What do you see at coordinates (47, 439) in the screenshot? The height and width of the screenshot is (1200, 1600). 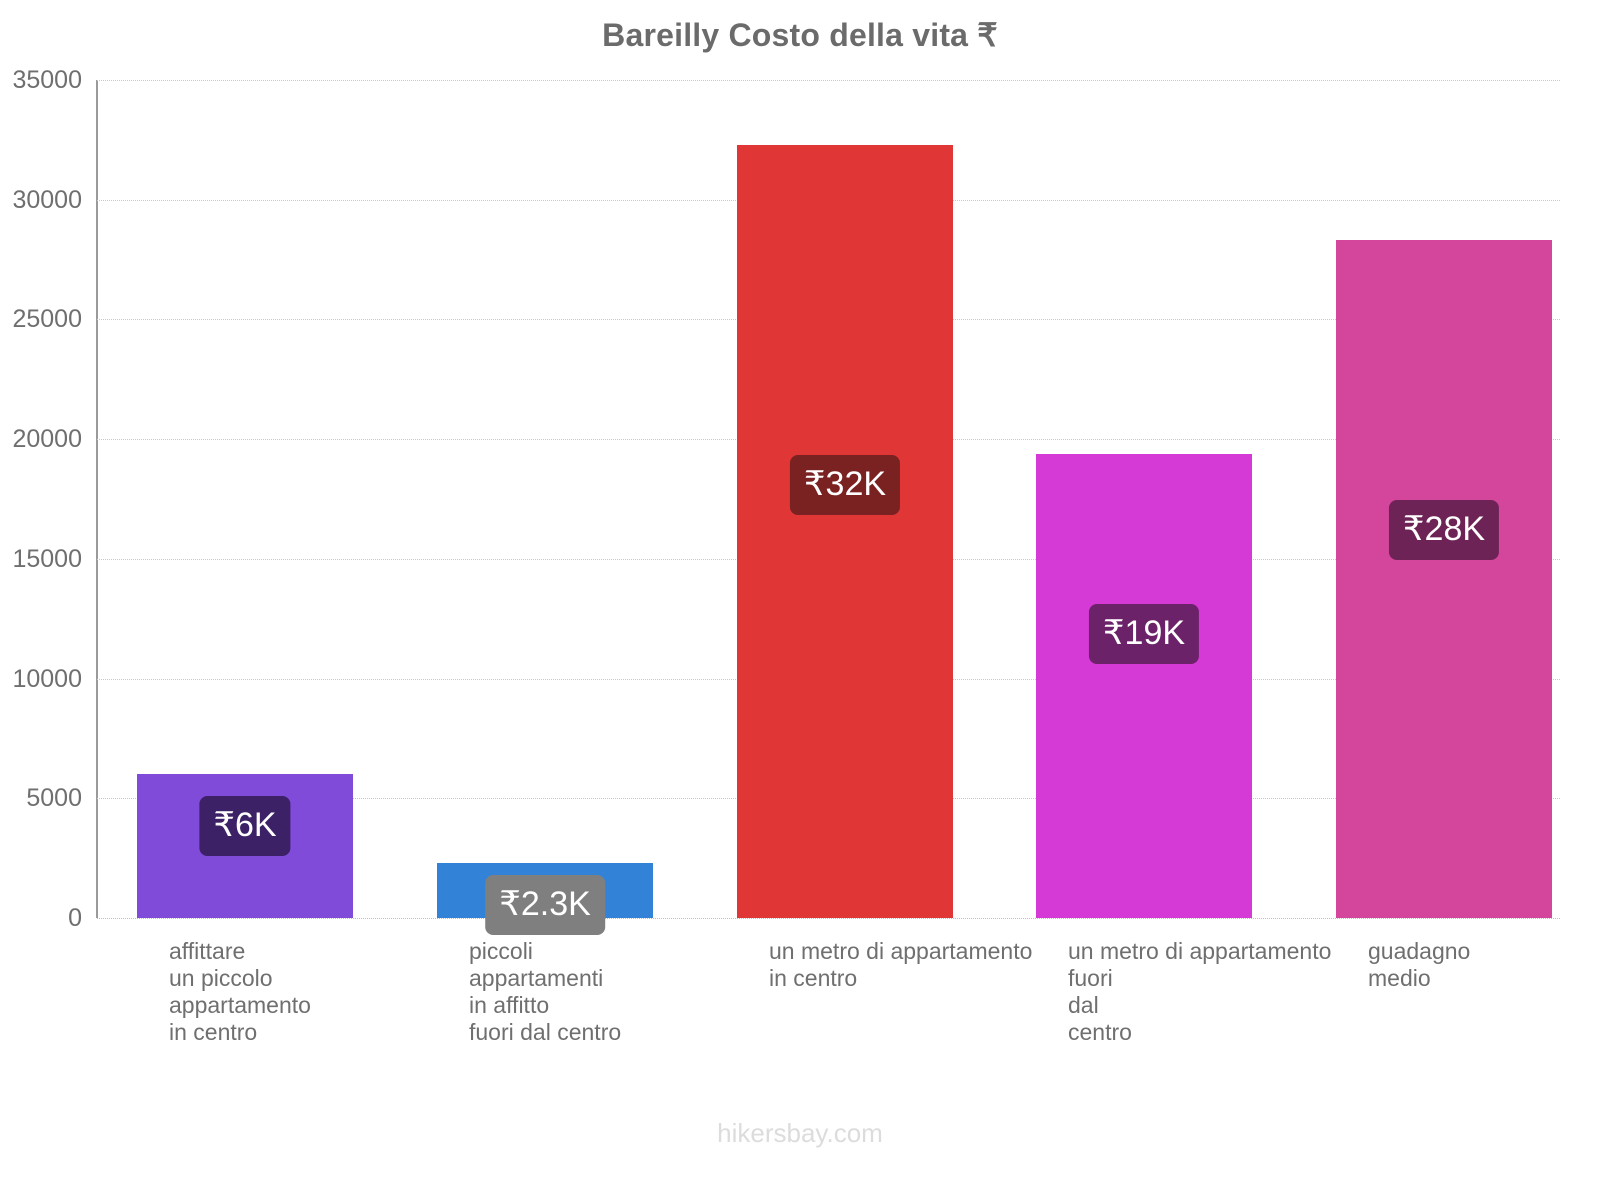 I see `y-tick-label: 20000` at bounding box center [47, 439].